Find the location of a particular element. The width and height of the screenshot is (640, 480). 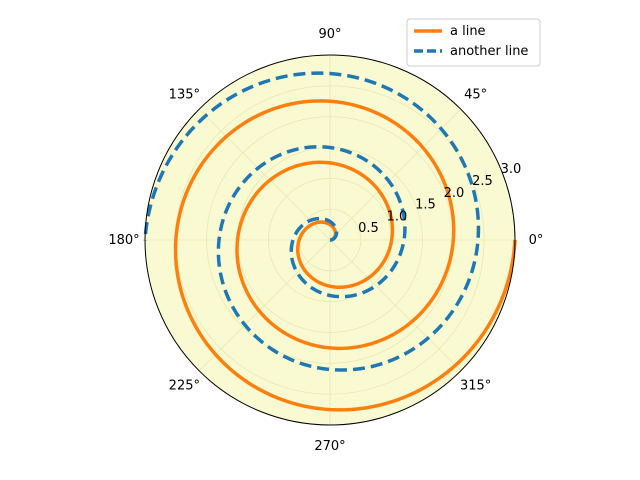

radial-tick-label-3: 2.0 is located at coordinates (454, 193).